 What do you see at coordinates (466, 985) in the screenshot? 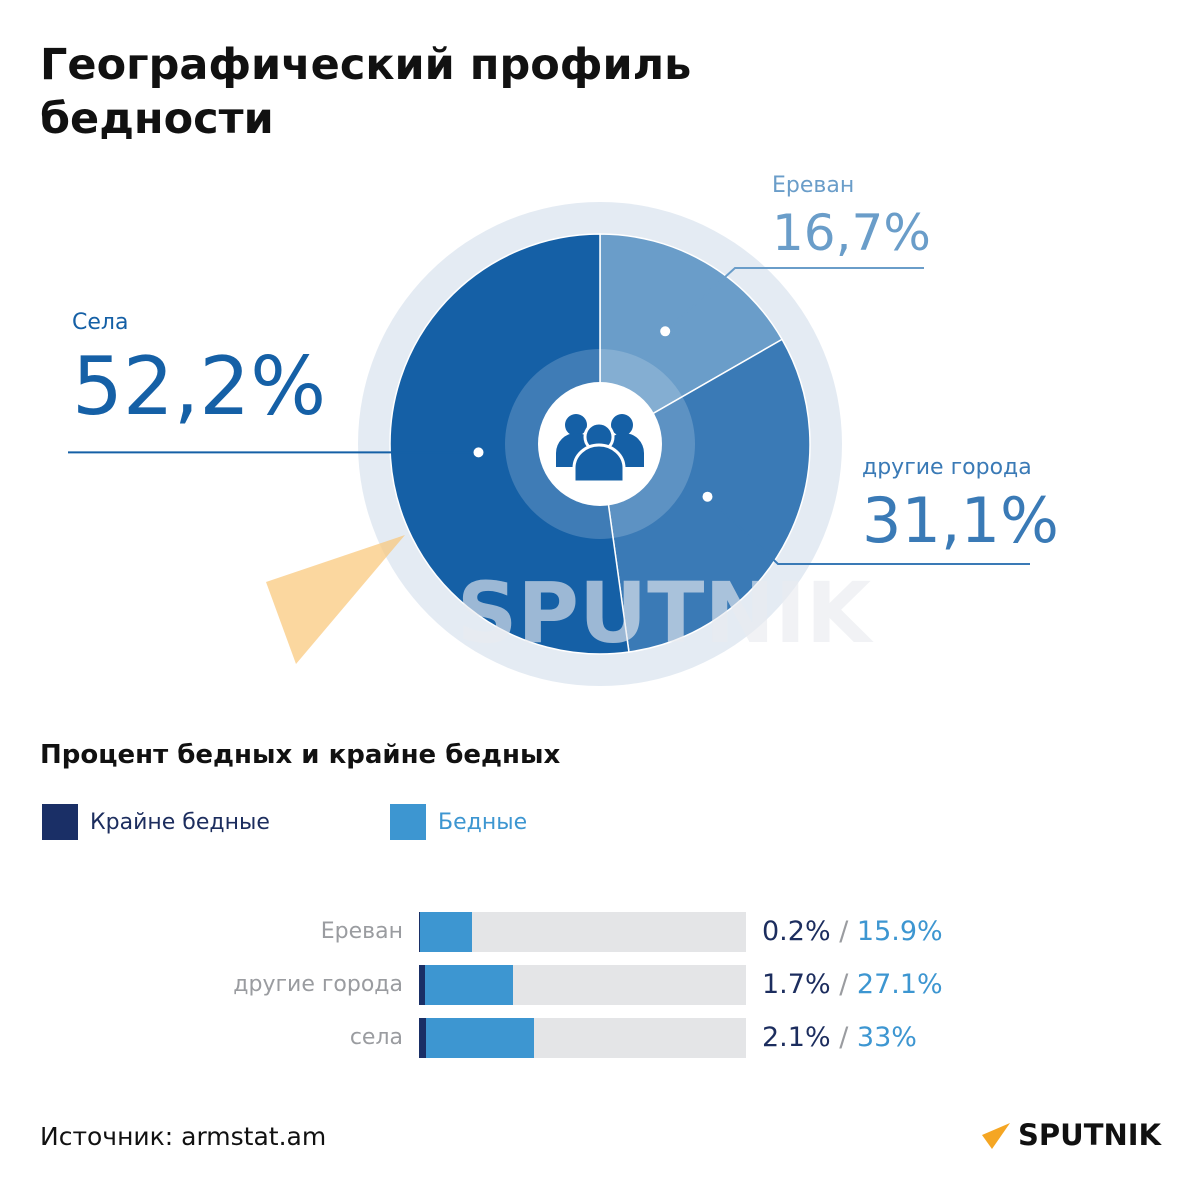
I see `bar-poor-other-cities` at bounding box center [466, 985].